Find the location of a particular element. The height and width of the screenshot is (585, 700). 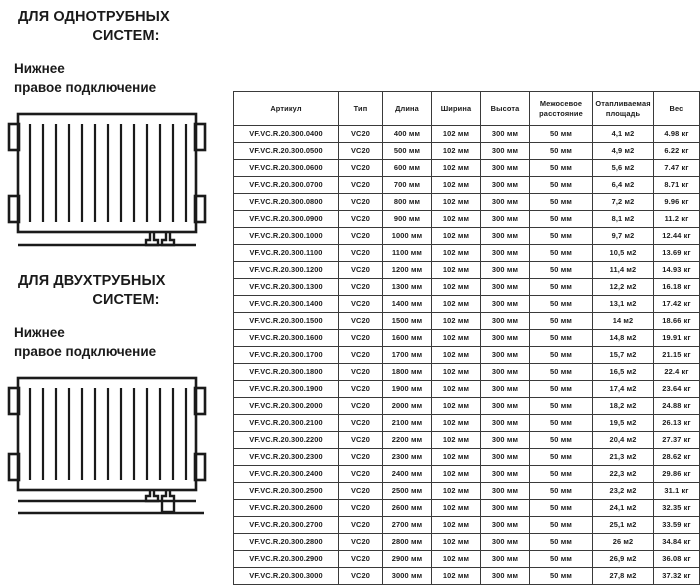

cell-length: 1900 мм is located at coordinates (407, 389).